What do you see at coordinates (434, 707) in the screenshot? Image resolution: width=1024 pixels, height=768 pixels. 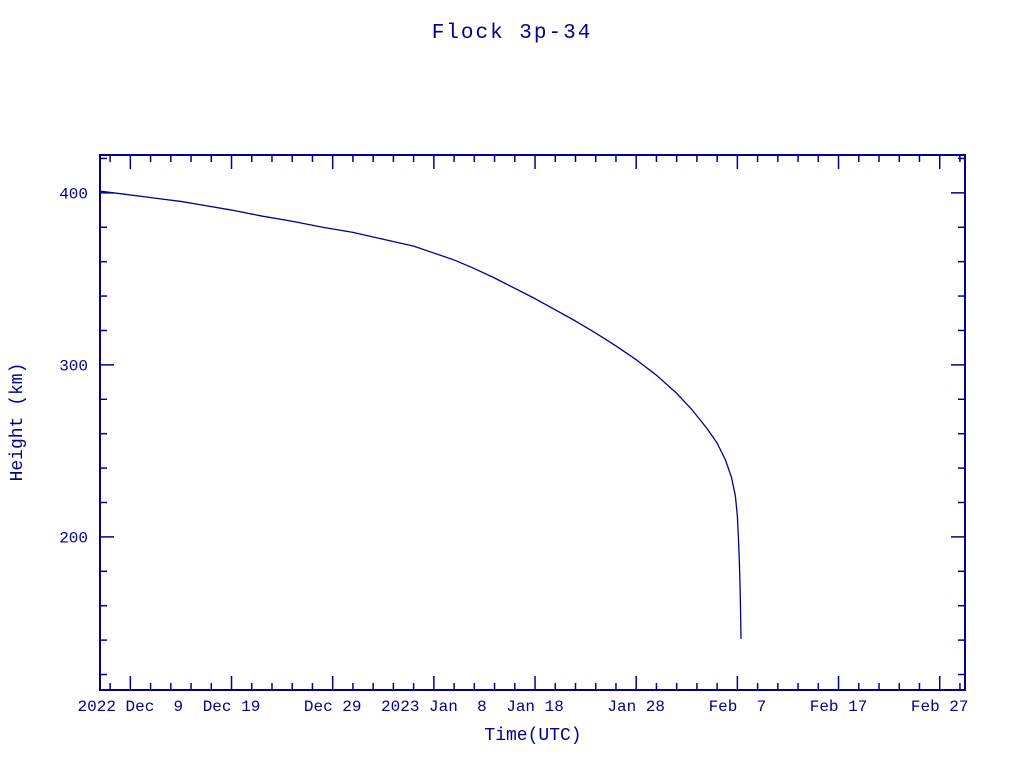 I see `x-tick-label: 2023 Jan 8` at bounding box center [434, 707].